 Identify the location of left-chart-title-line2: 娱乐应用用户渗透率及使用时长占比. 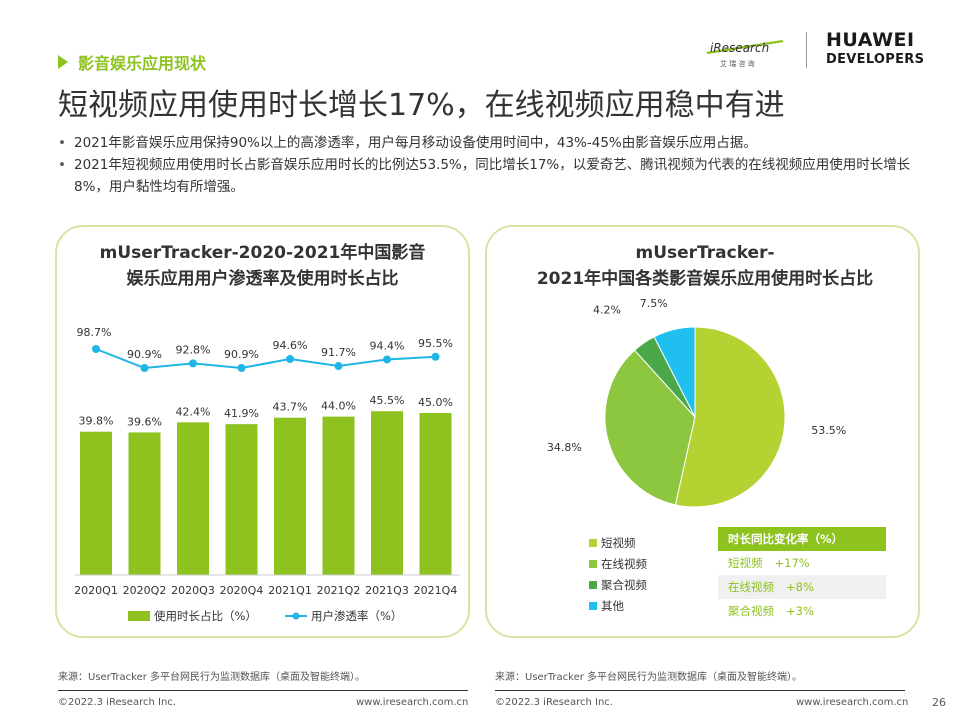
(262, 279).